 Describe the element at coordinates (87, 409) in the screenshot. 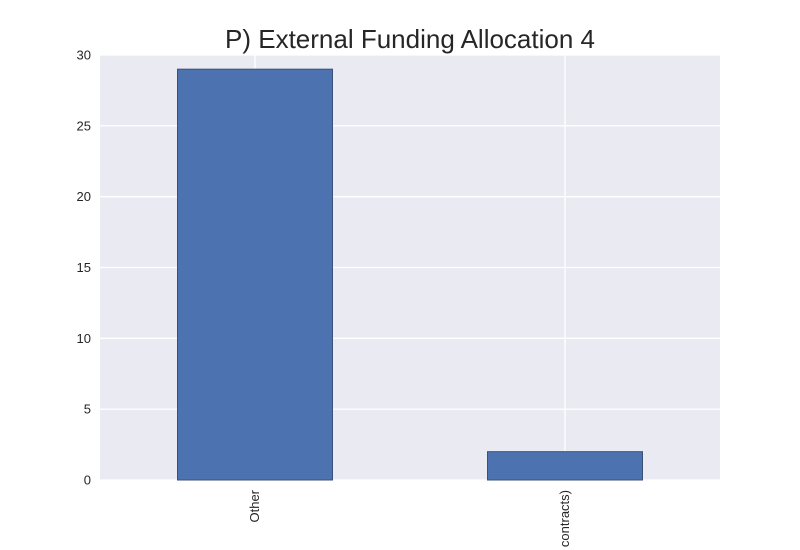

I see `y-tick-label: 5` at that location.